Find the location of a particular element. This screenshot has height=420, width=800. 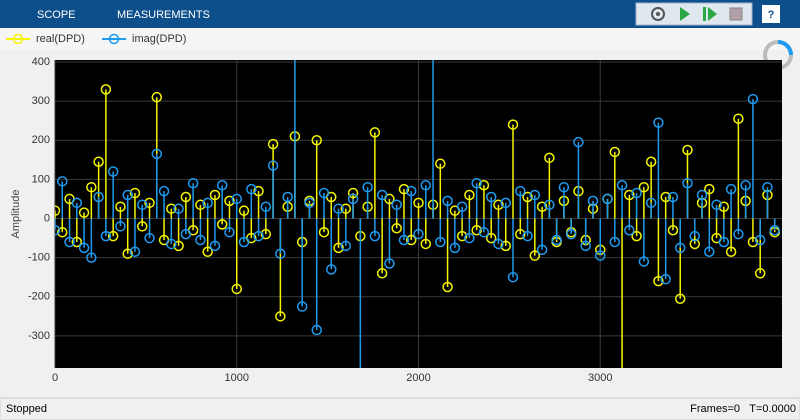

tab-measurements: MEASUREMENTS is located at coordinates (163, 15).